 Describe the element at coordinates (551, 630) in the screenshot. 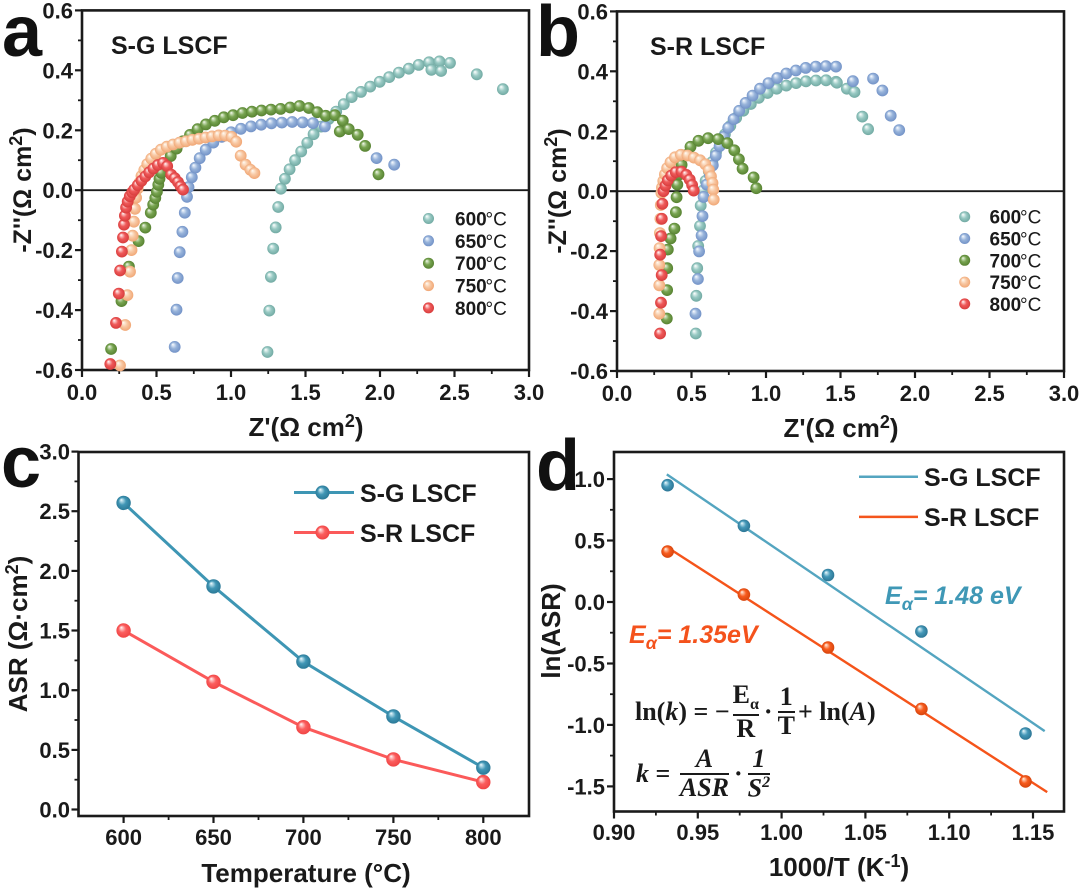

I see `svg-text: ln(ASR)` at that location.